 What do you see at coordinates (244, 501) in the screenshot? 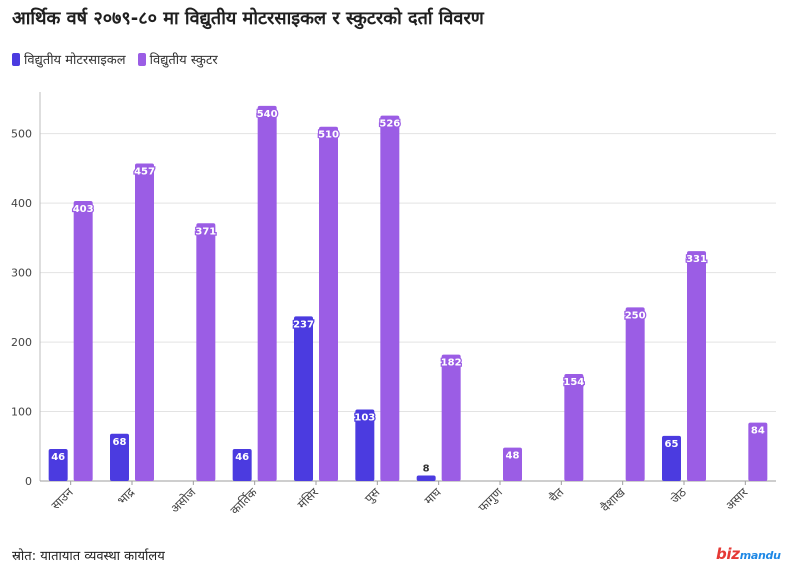
I see `x-tick-label: कार्तिक` at bounding box center [244, 501].